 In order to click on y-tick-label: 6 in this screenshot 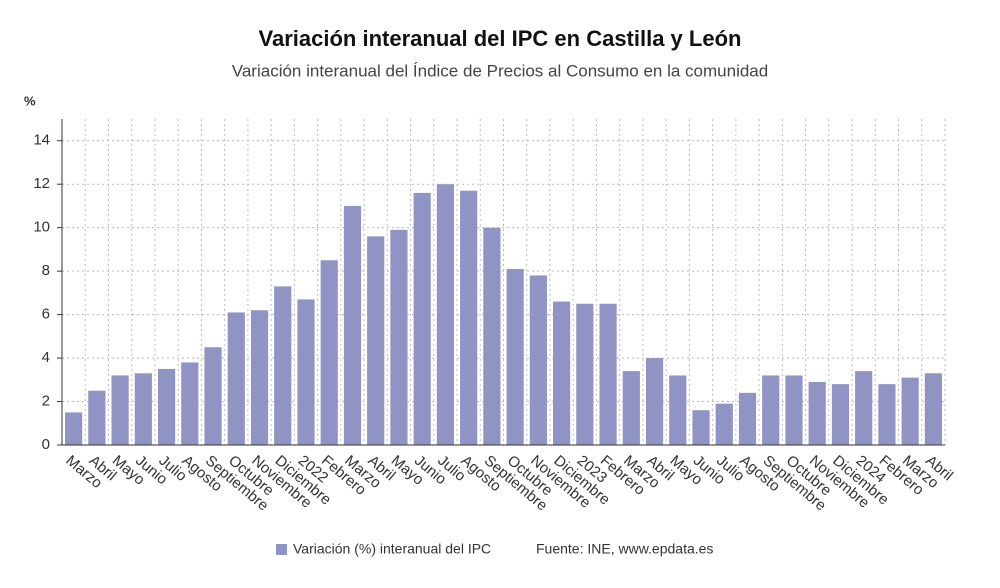, I will do `click(46, 314)`.